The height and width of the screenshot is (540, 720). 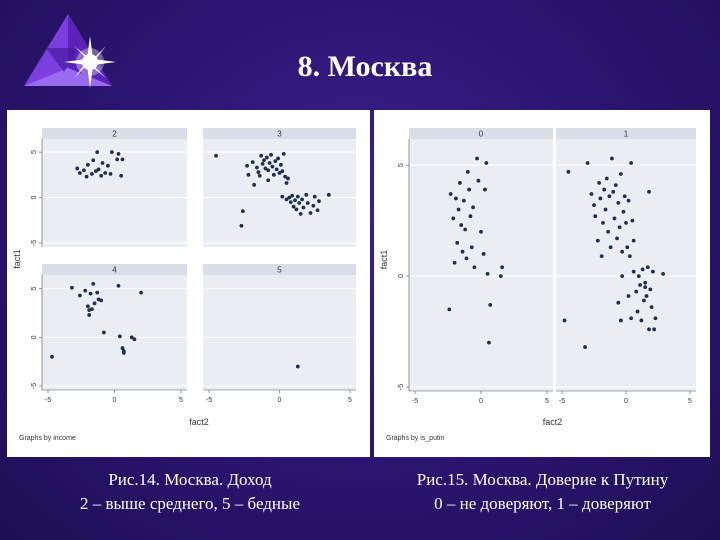 I want to click on x-tick-label: 0, so click(x=626, y=401).